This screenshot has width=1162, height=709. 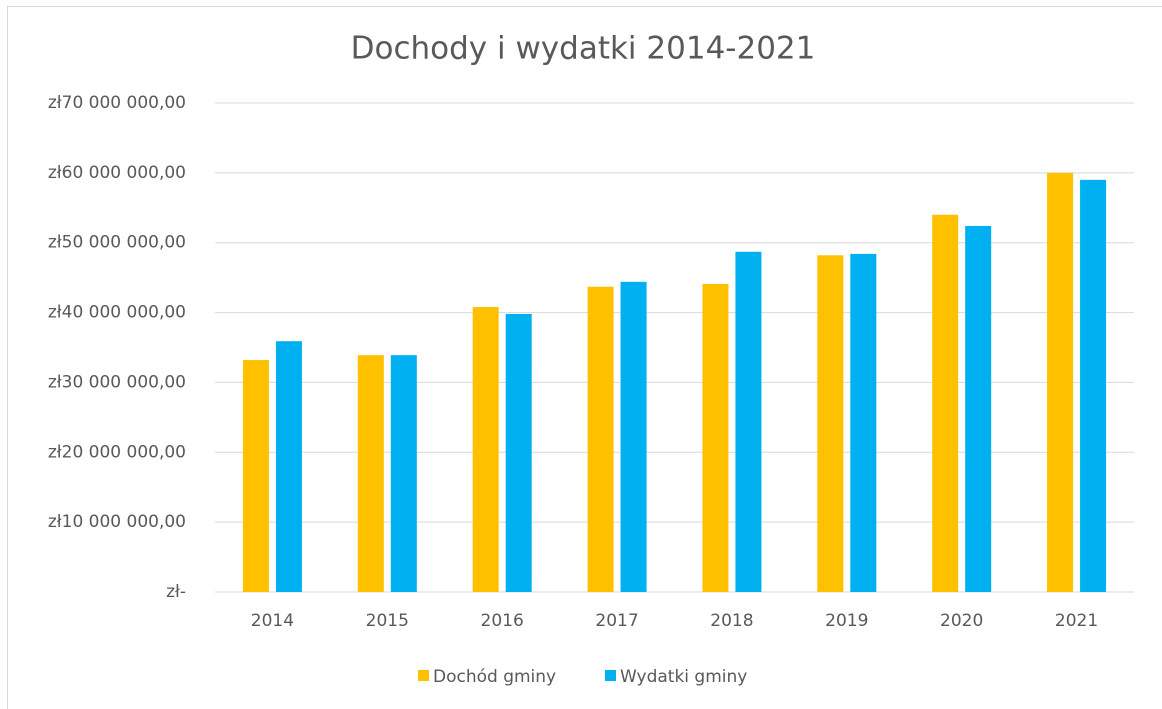 What do you see at coordinates (117, 173) in the screenshot?
I see `y-tick-label: zł60 000 000,00` at bounding box center [117, 173].